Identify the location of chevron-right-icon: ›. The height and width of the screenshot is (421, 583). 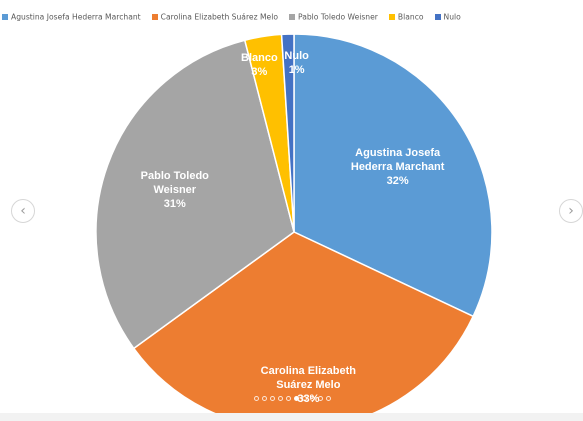
(571, 211).